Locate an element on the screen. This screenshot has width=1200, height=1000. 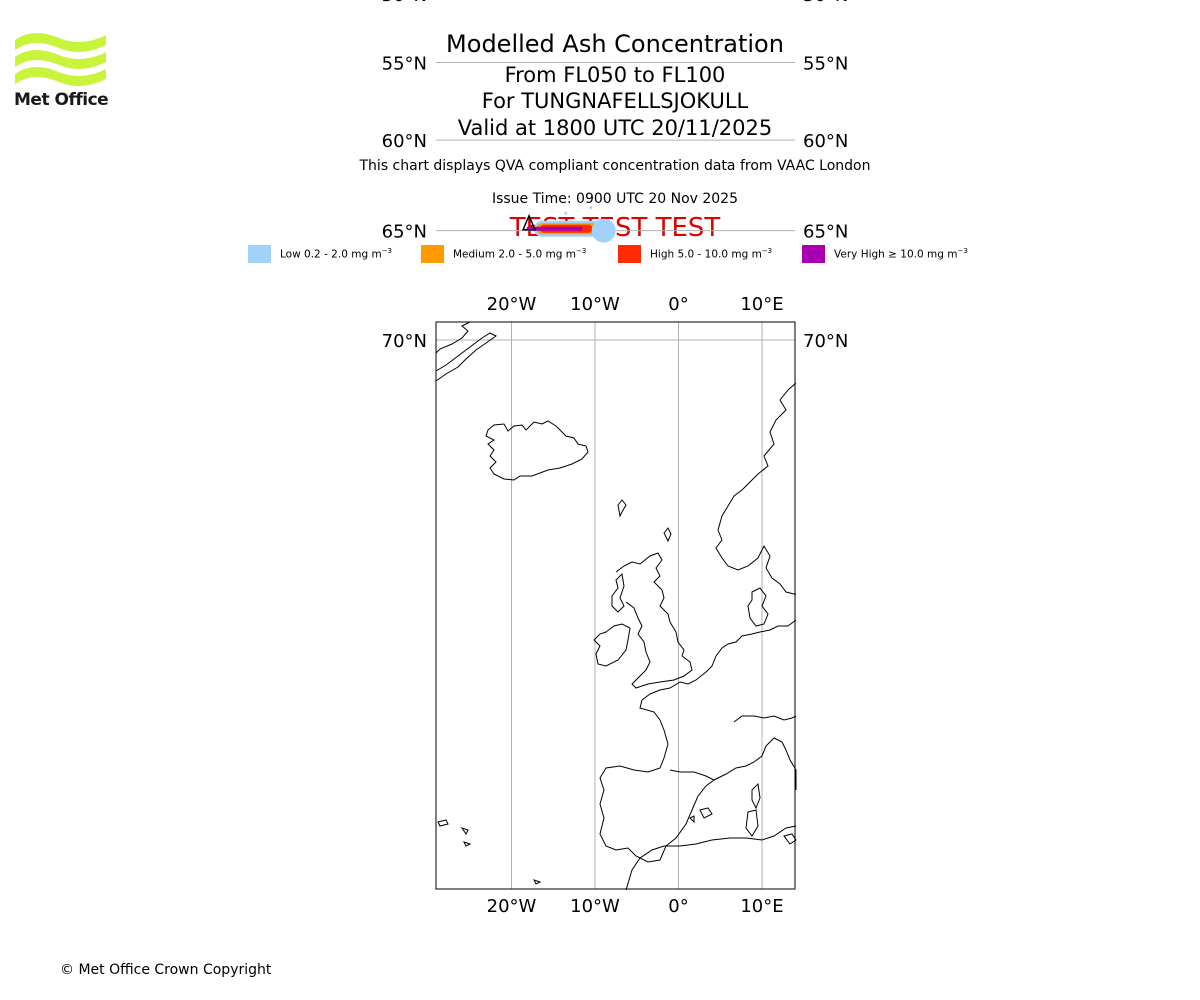
coastline-italy is located at coordinates (791, 769).